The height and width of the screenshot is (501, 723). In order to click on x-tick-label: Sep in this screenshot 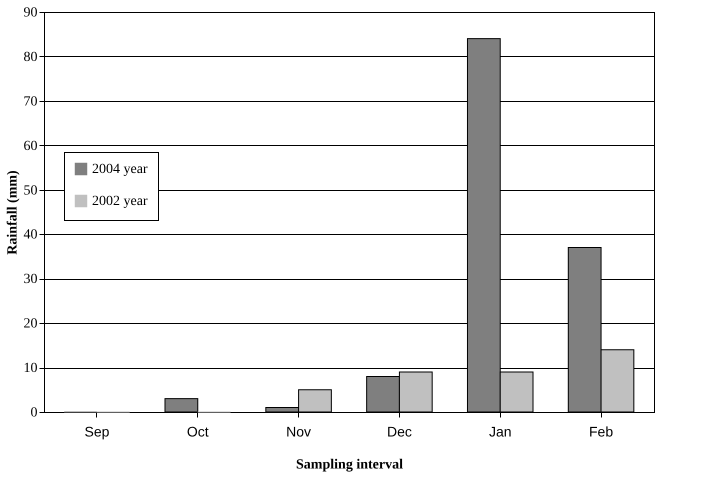, I will do `click(97, 432)`.